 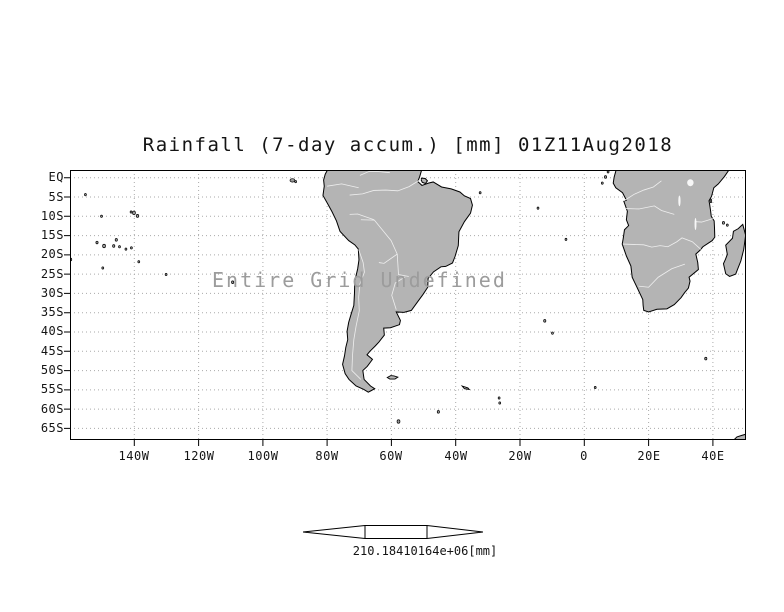 What do you see at coordinates (713, 456) in the screenshot?
I see `lon-tick-label: 40E` at bounding box center [713, 456].